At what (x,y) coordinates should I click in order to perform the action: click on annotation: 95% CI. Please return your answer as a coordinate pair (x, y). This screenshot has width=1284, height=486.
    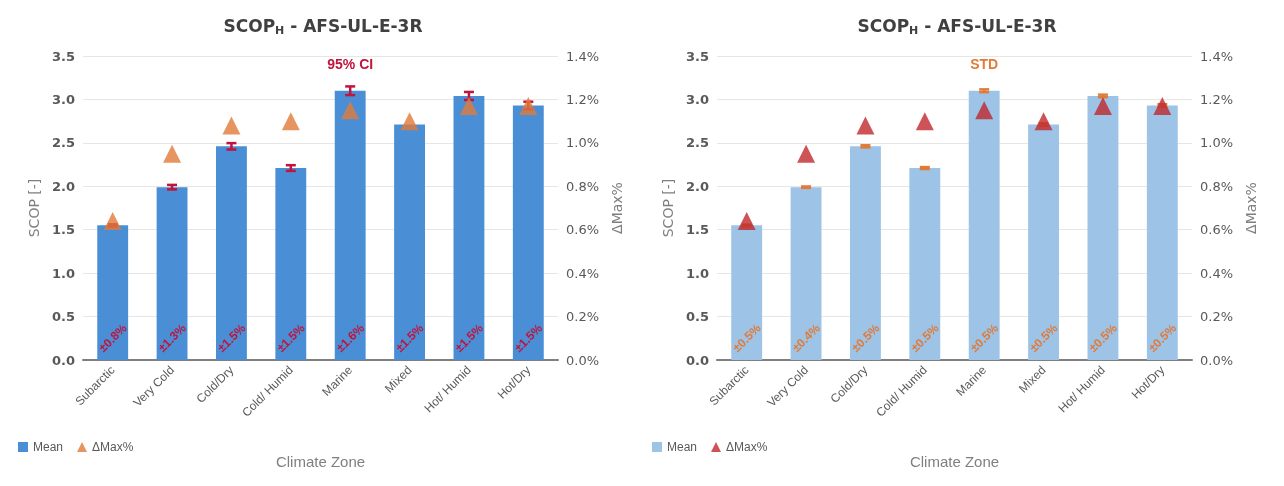
    Looking at the image, I should click on (350, 64).